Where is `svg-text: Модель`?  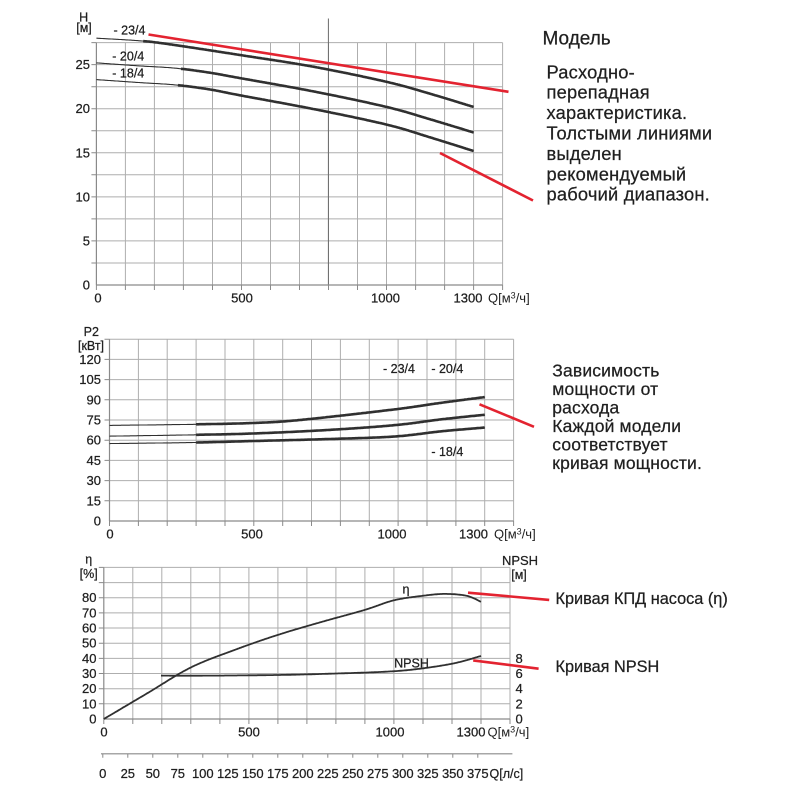 svg-text: Модель is located at coordinates (577, 39).